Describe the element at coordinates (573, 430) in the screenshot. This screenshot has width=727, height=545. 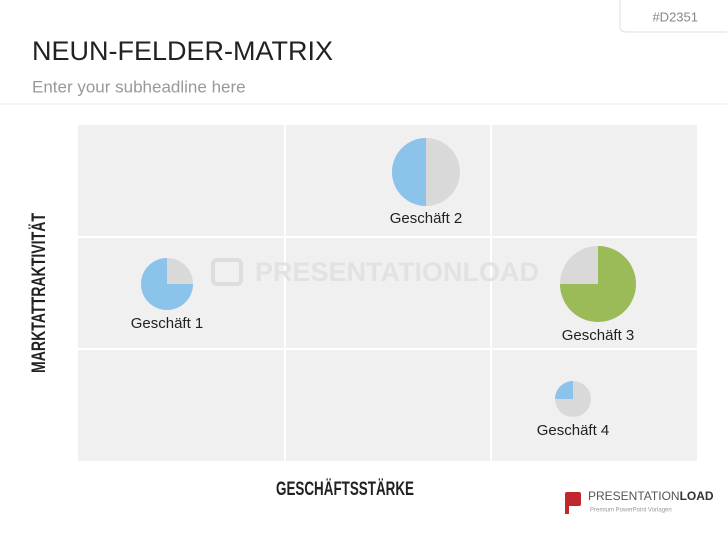
I see `item-label: Geschäft 4` at that location.